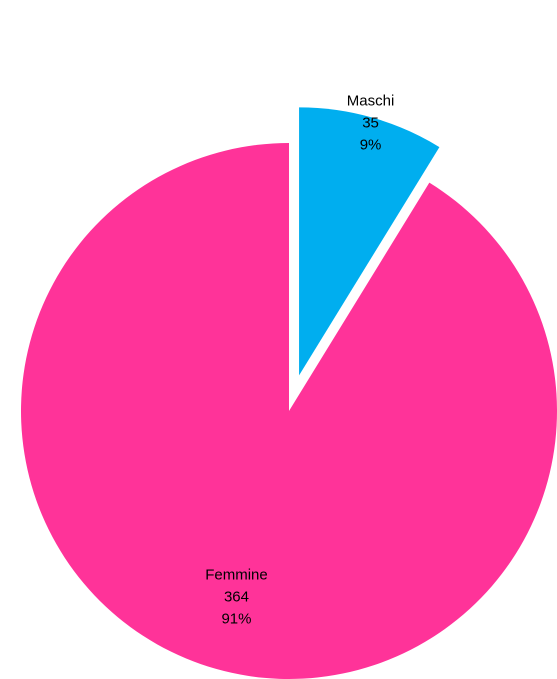  I want to click on slice-label-name-maschi: Maschi, so click(371, 101).